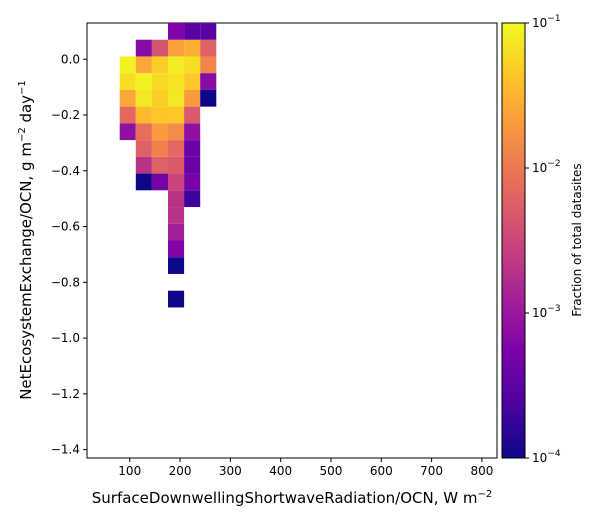  Describe the element at coordinates (577, 239) in the screenshot. I see `colorbar-label: Fraction of total datasites` at that location.